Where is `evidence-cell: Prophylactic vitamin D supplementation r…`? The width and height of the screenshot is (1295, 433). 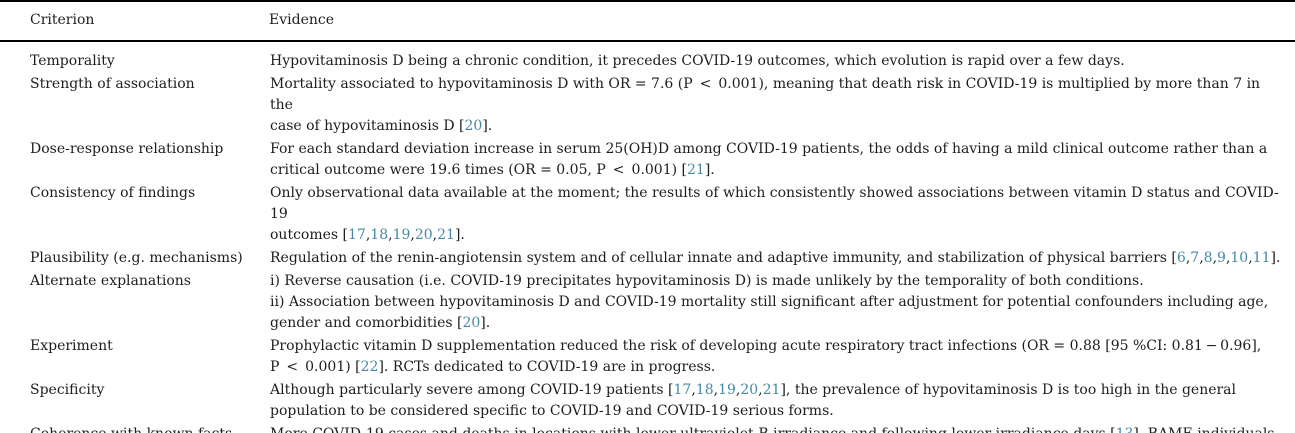
evidence-cell: Prophylactic vitamin D supplementation r… is located at coordinates (766, 356).